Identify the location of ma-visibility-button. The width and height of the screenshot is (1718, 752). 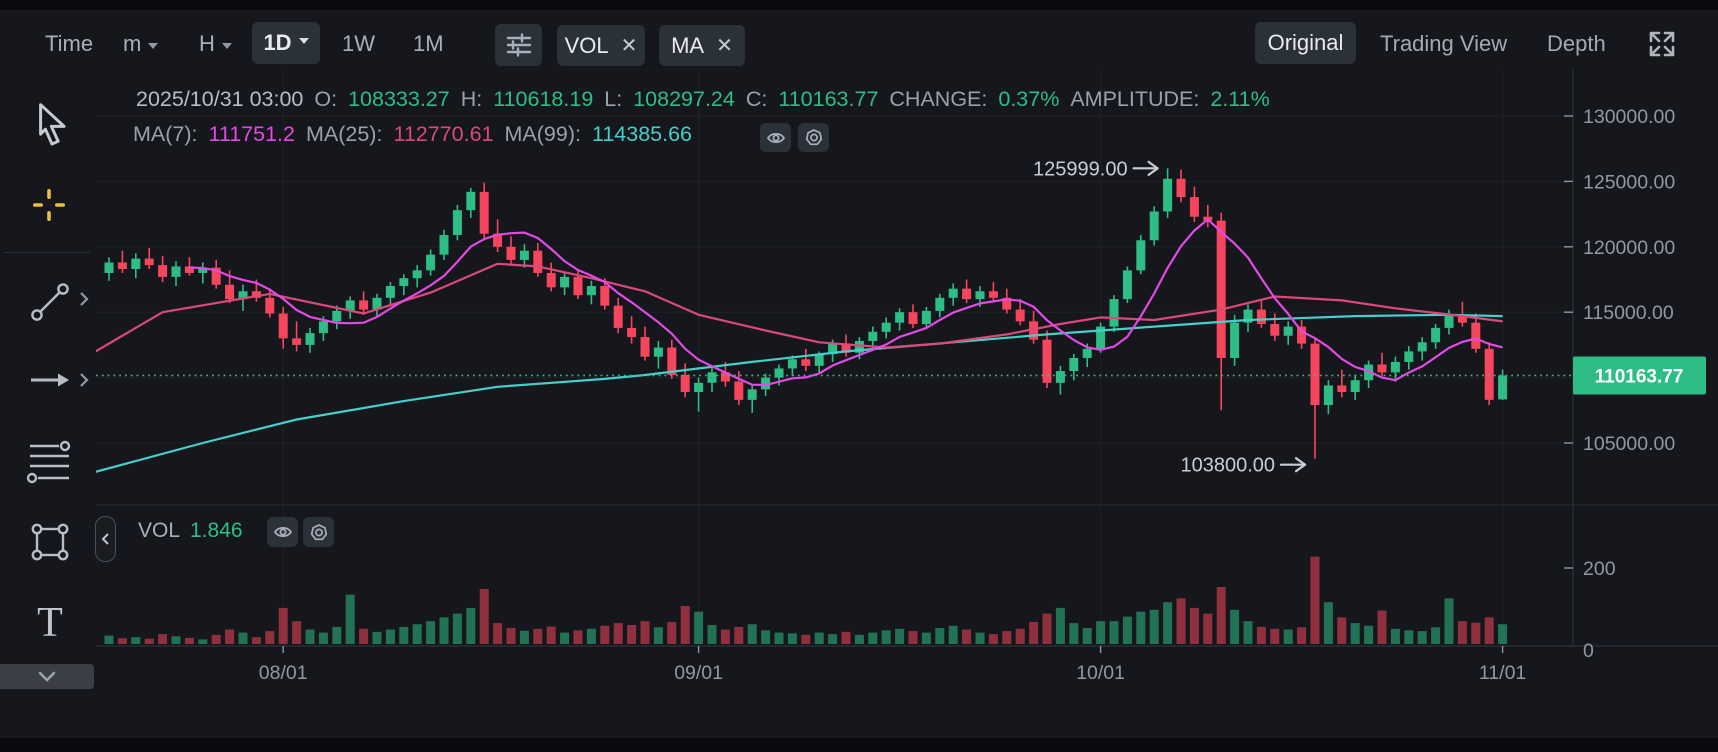
(775, 137).